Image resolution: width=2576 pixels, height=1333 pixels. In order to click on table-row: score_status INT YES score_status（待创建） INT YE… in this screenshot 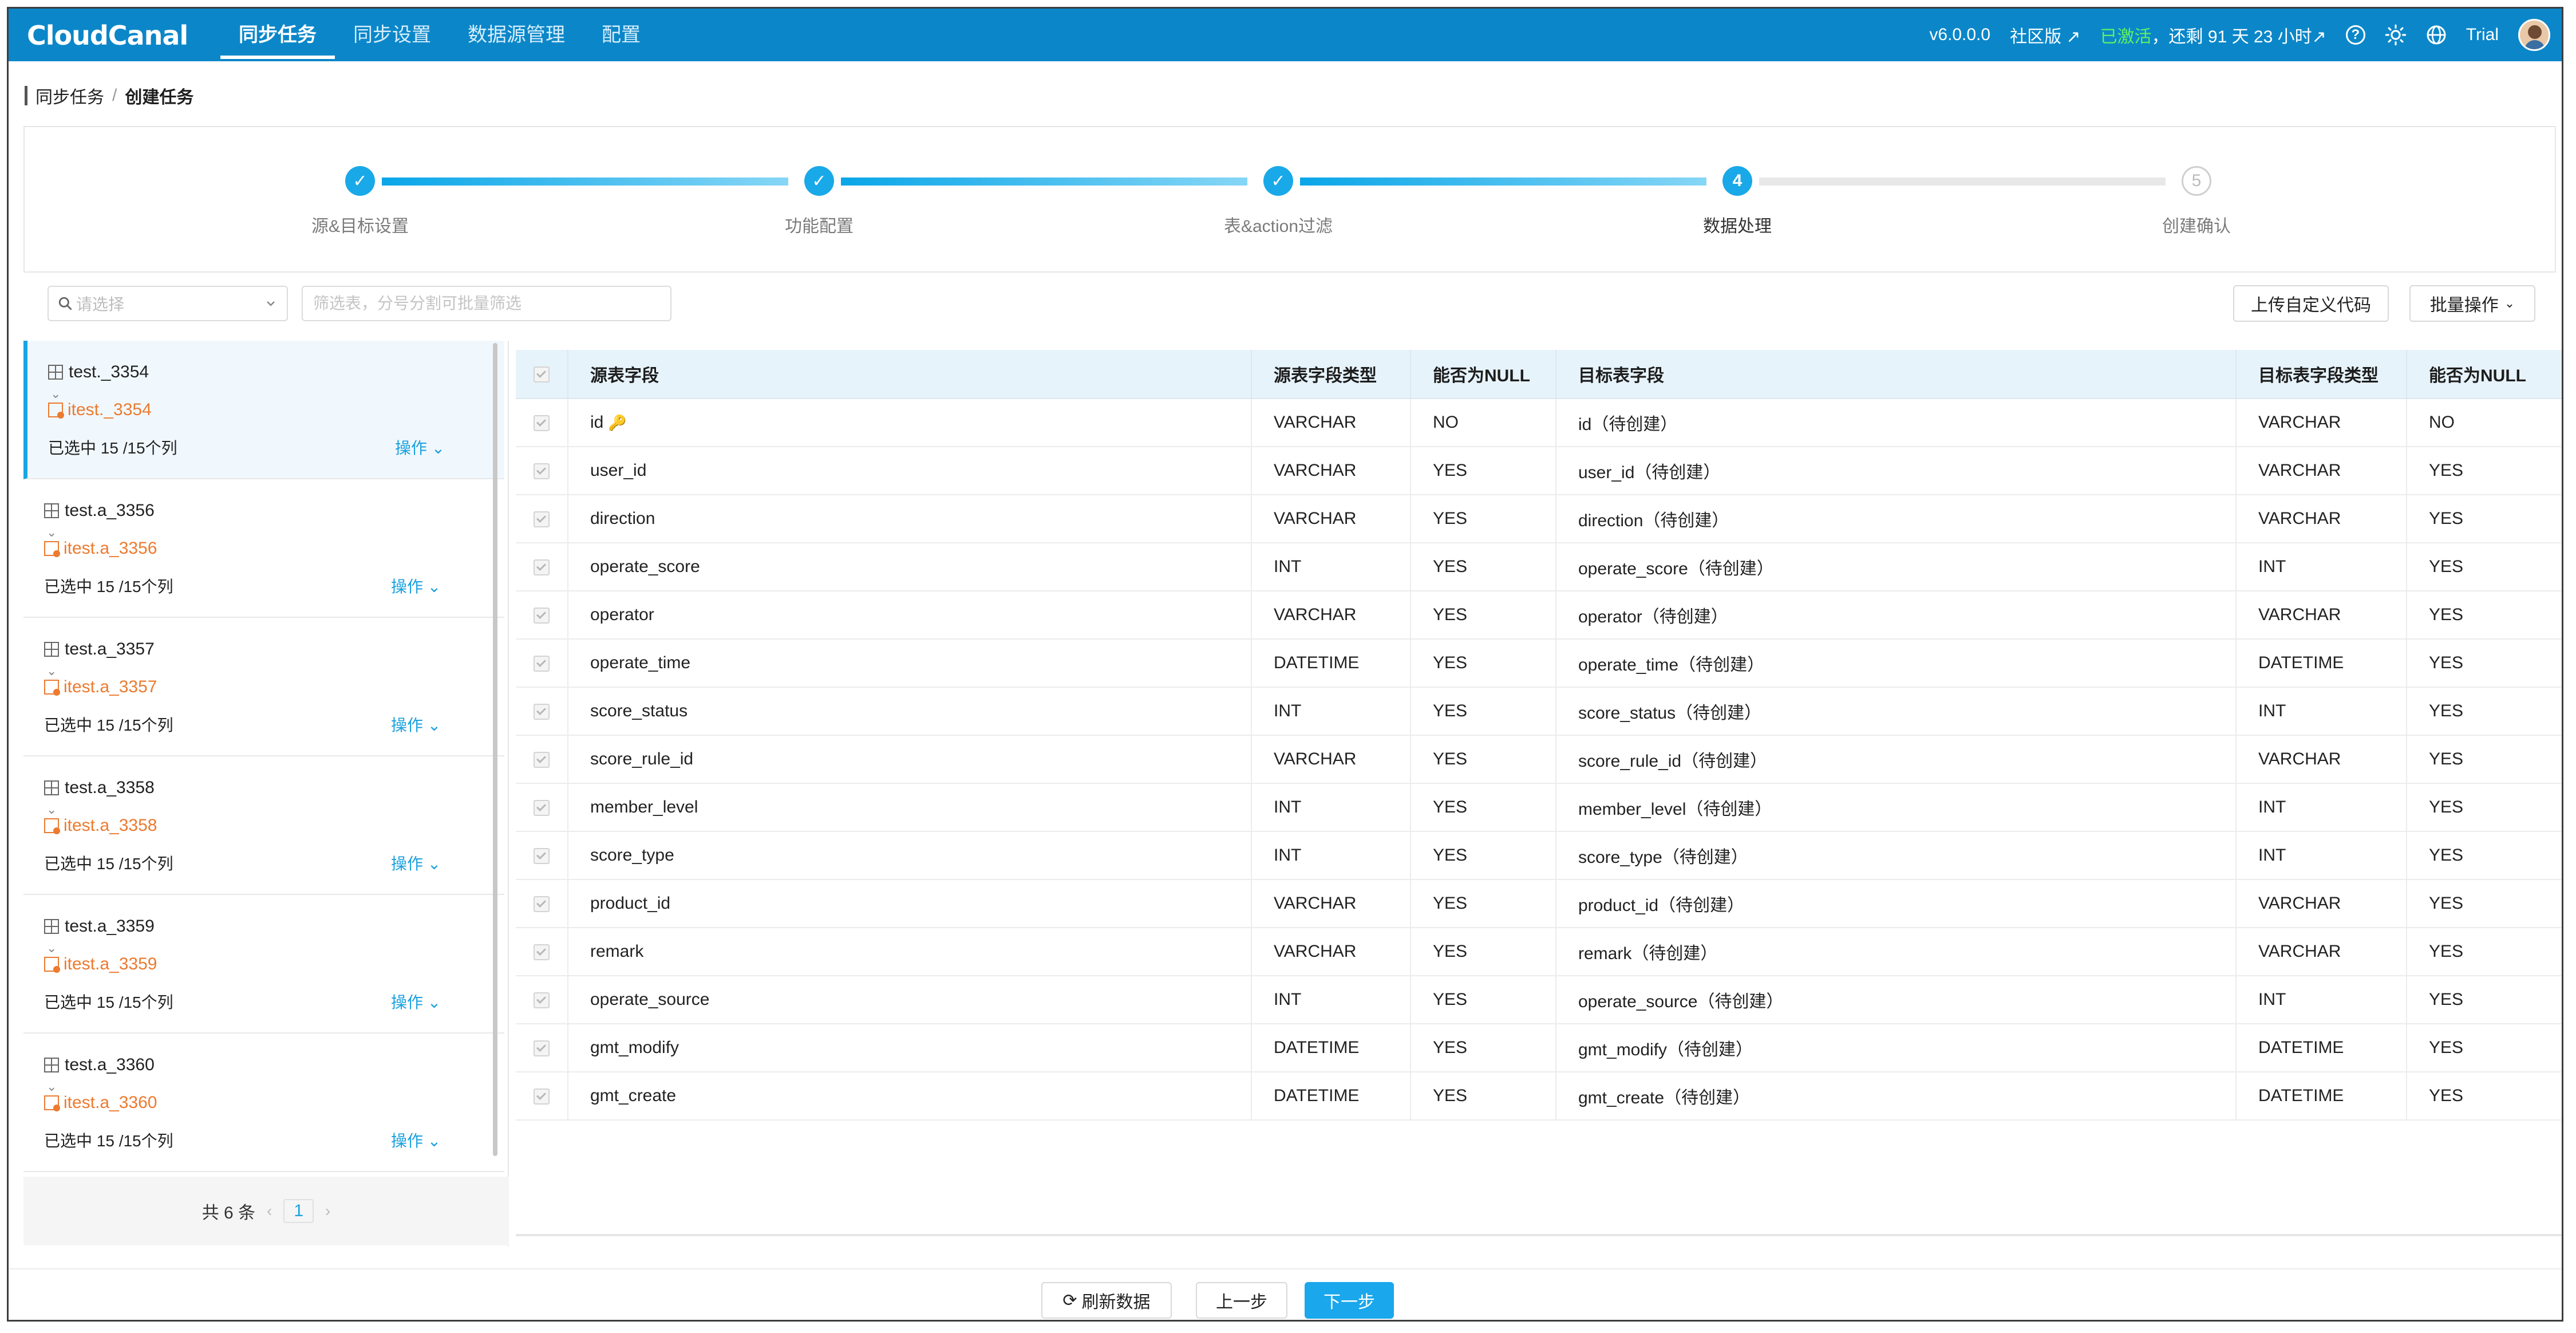, I will do `click(1539, 711)`.